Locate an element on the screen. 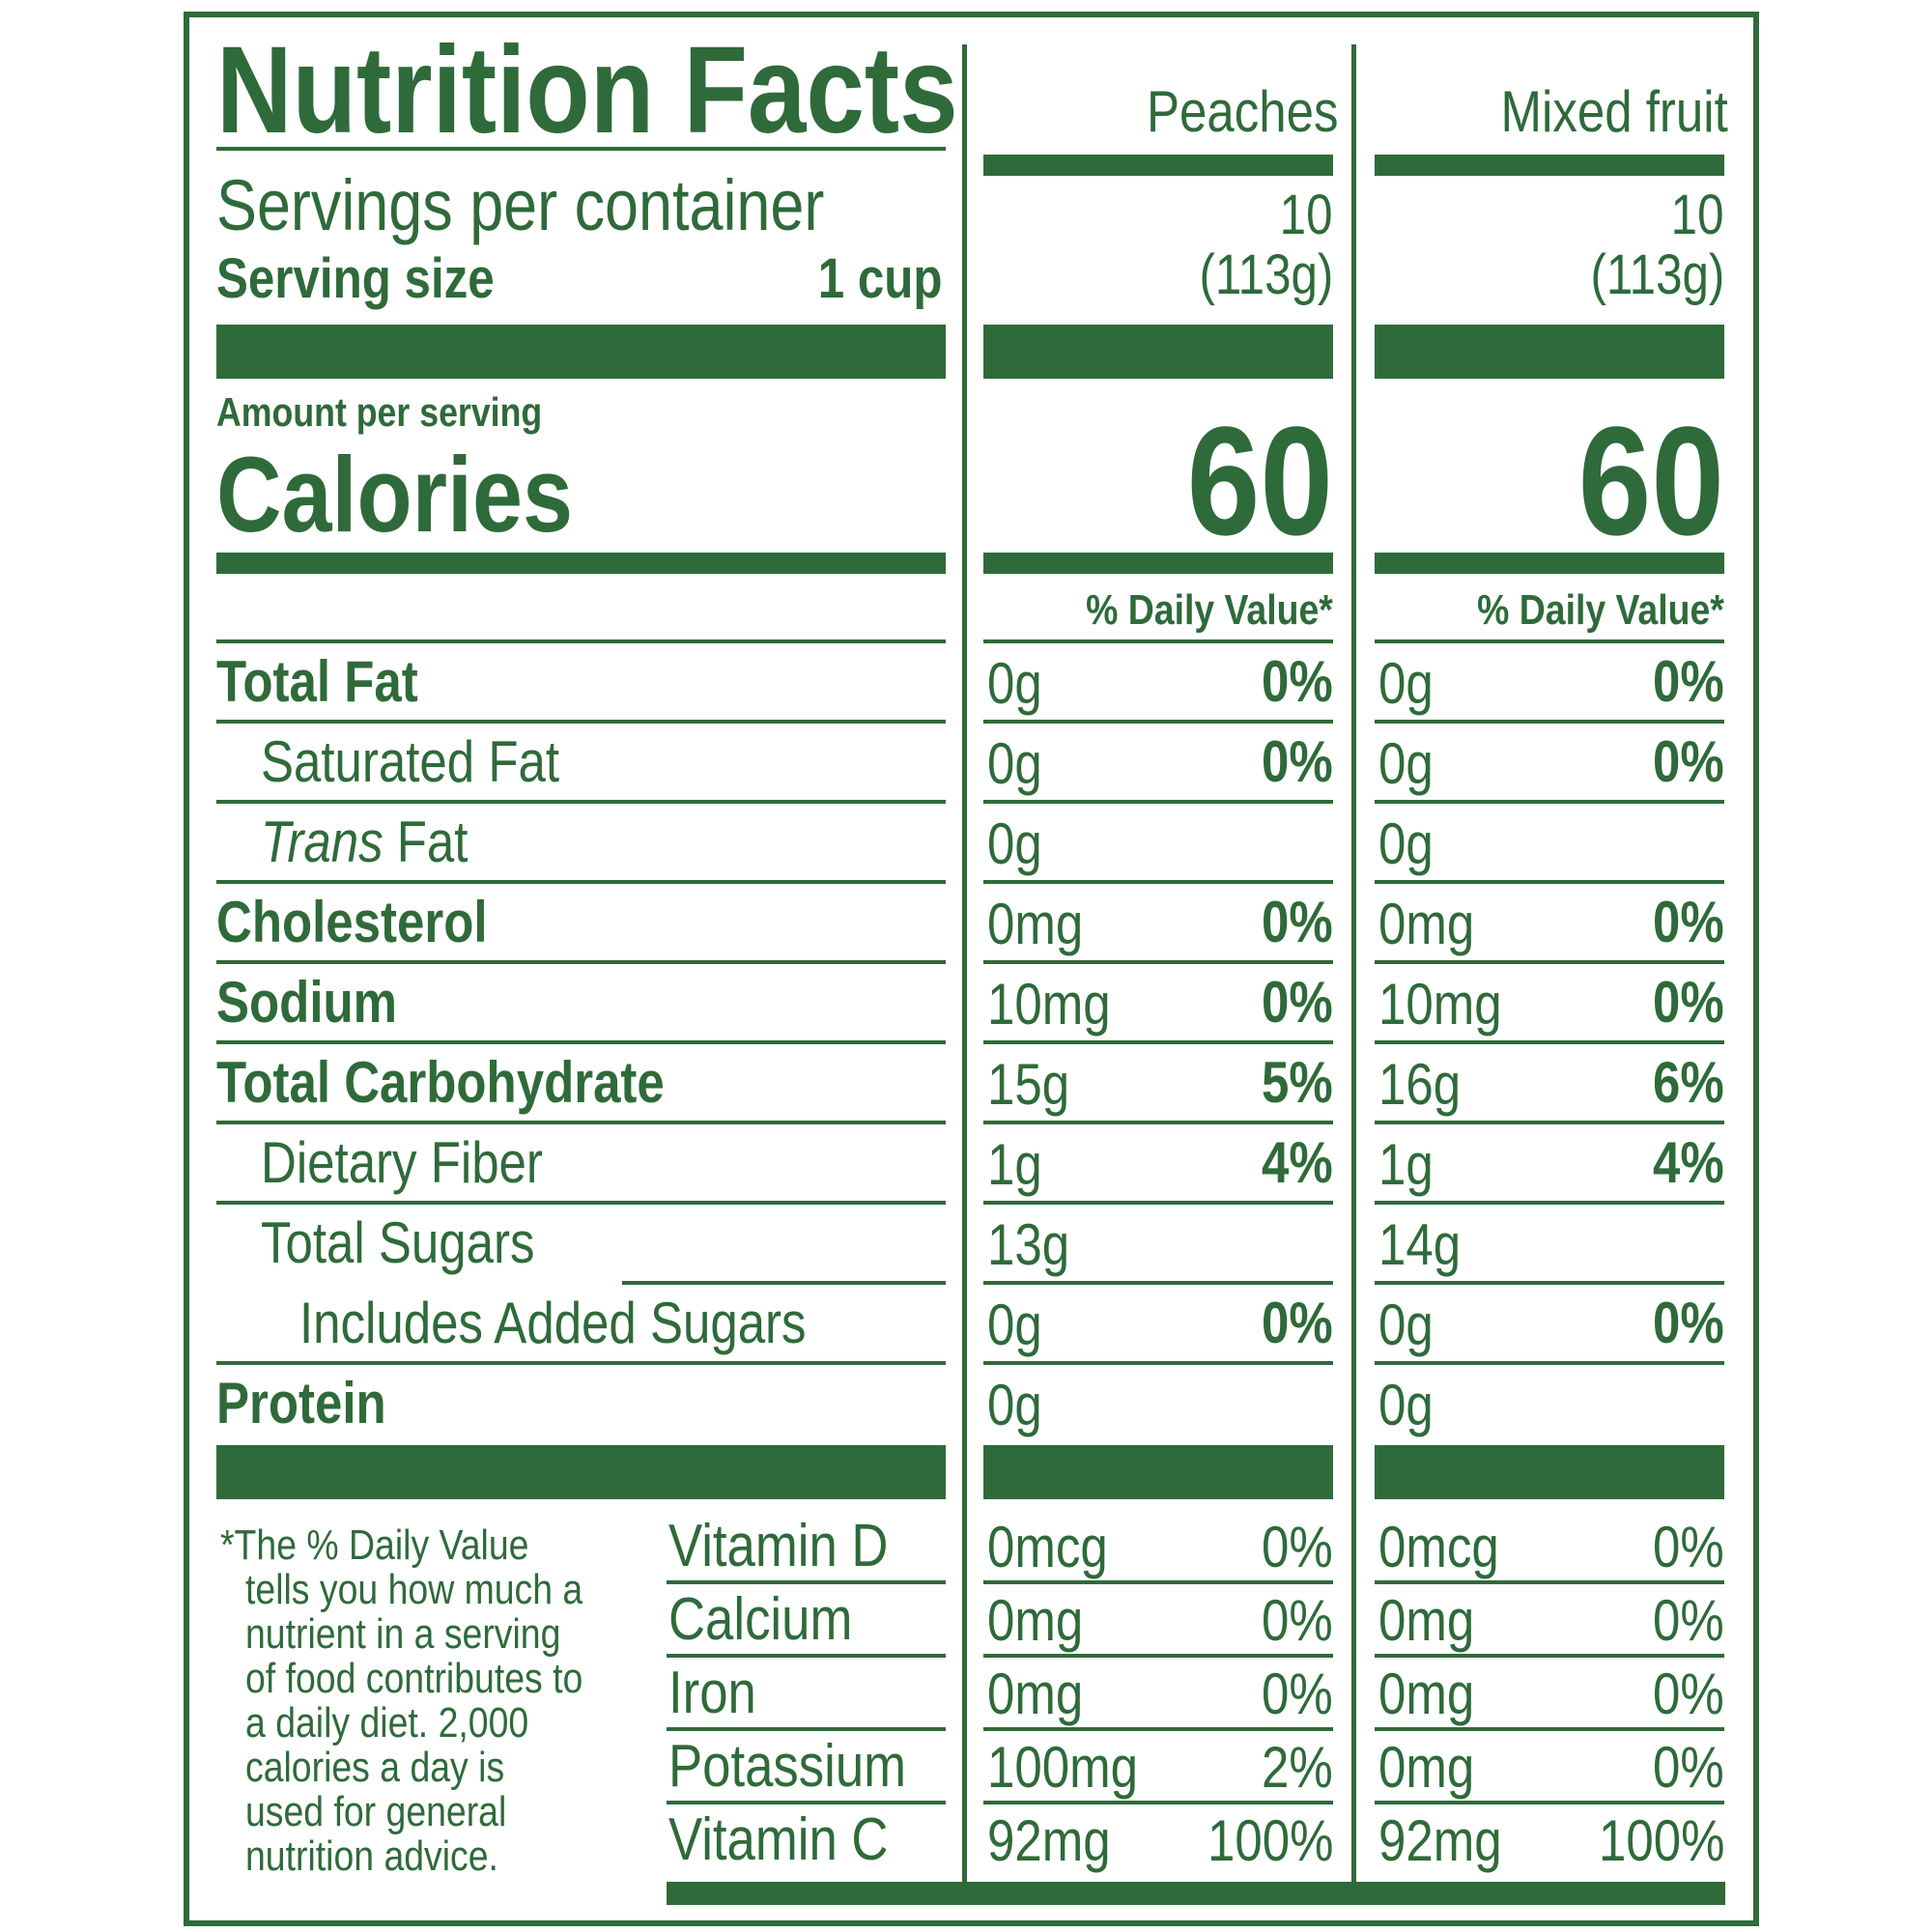 This screenshot has width=1932, height=1932. mixed-servings: 10 is located at coordinates (1693, 215).